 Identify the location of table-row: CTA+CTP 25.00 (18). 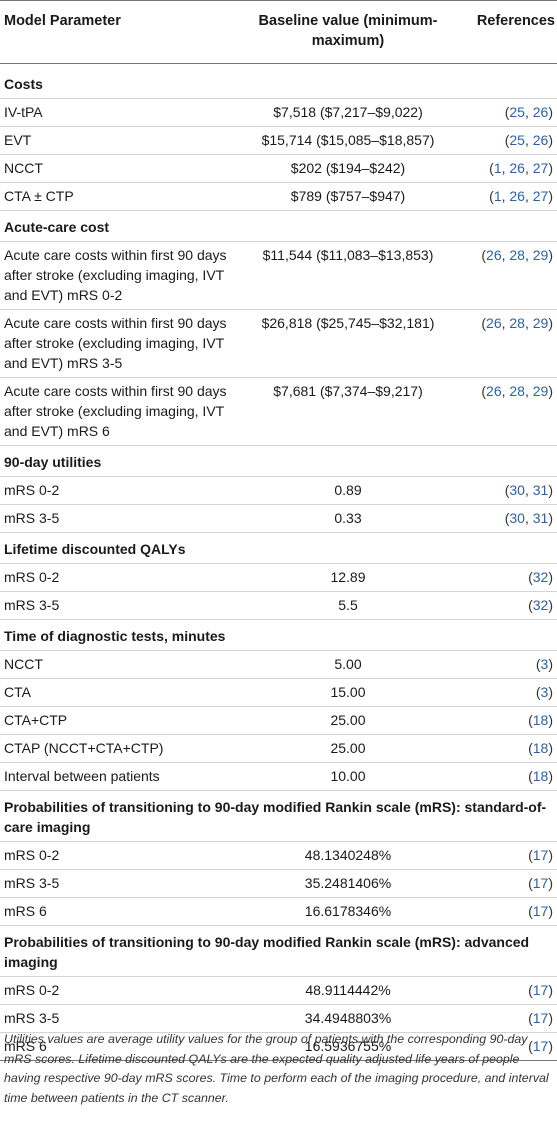
(278, 720).